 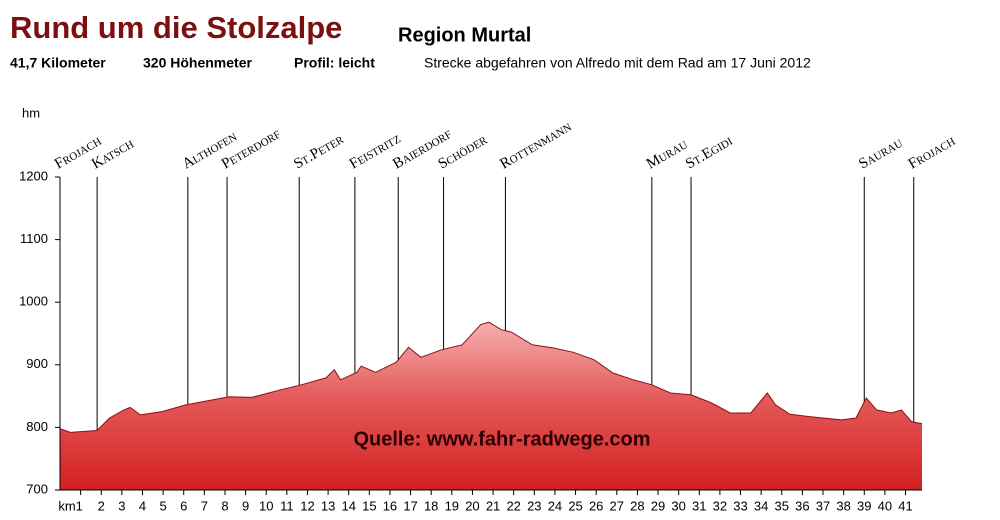 I want to click on place-label: Murau, so click(x=667, y=154).